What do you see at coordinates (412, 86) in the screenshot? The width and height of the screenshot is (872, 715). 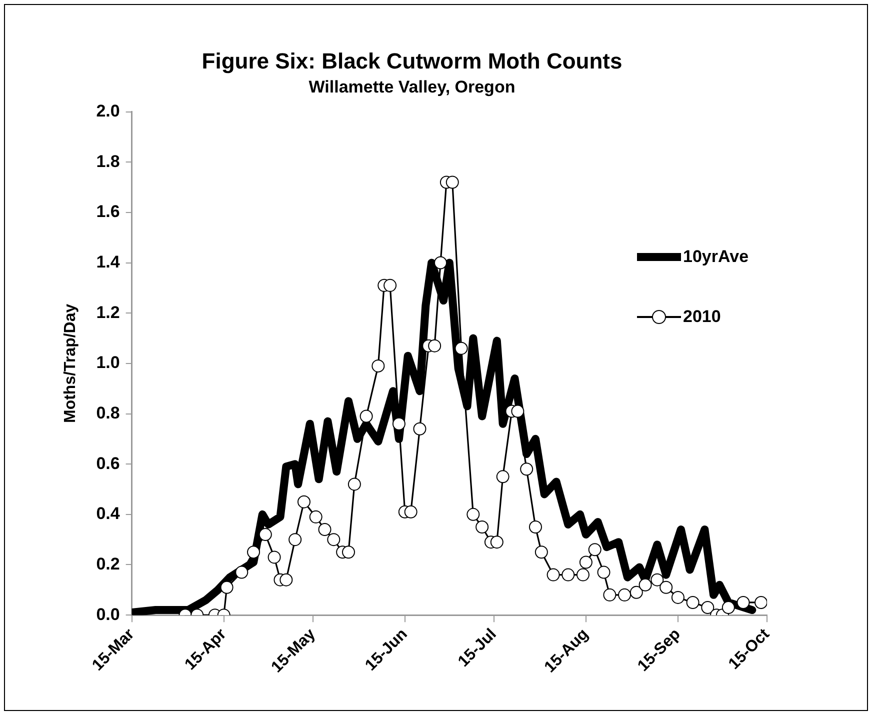 I see `chart-subtitle: Willamette Valley, Oregon` at bounding box center [412, 86].